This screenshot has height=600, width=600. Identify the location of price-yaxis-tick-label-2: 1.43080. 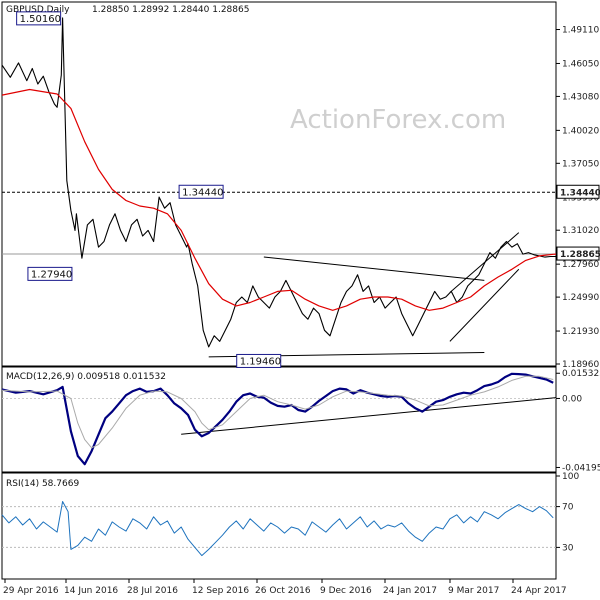
(580, 97).